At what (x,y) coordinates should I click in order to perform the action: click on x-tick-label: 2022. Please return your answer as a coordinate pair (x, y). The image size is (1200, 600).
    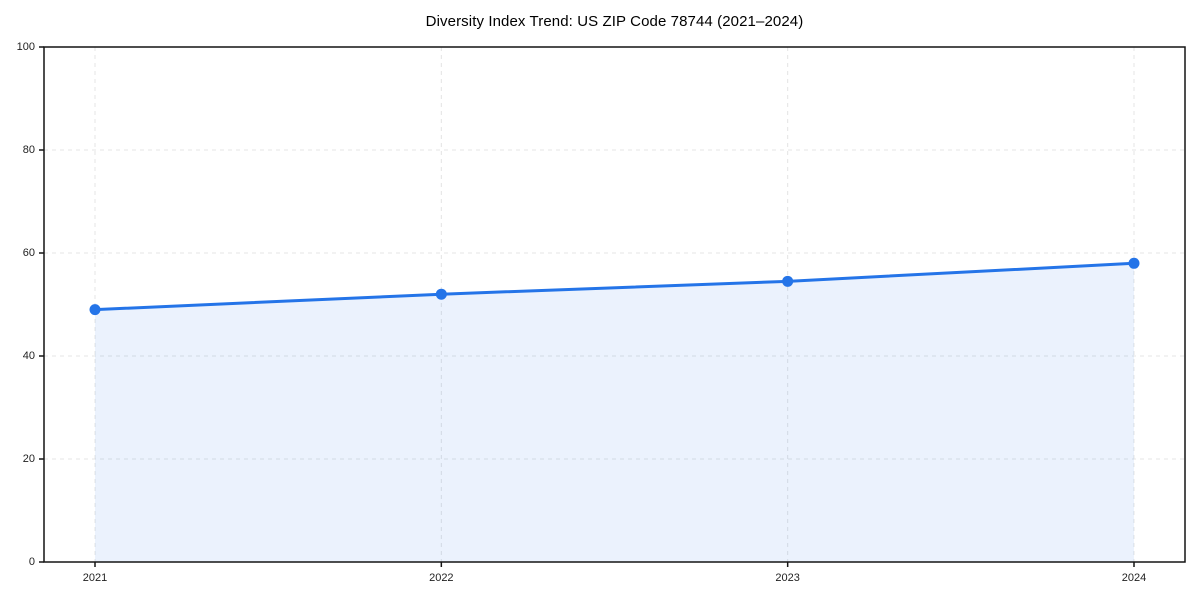
    Looking at the image, I should click on (441, 578).